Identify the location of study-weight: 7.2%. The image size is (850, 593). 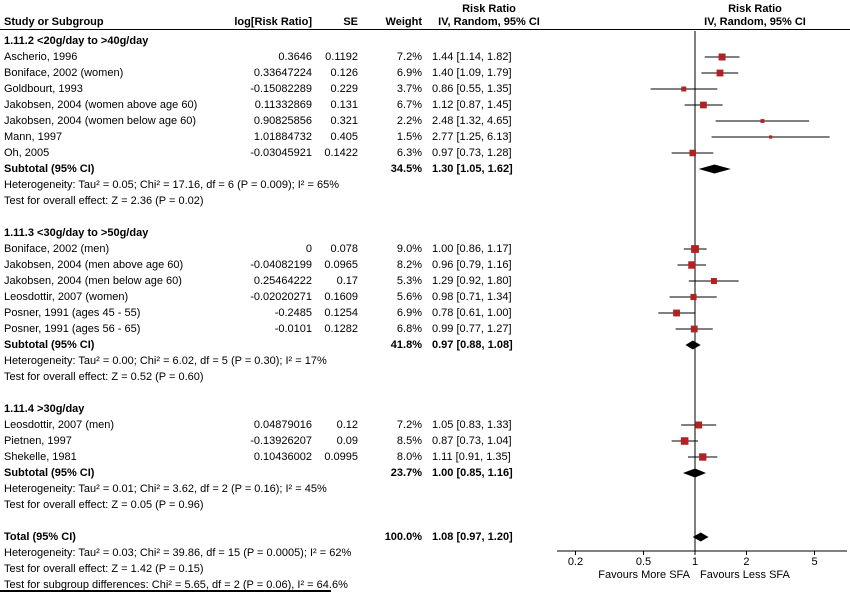
(409, 425).